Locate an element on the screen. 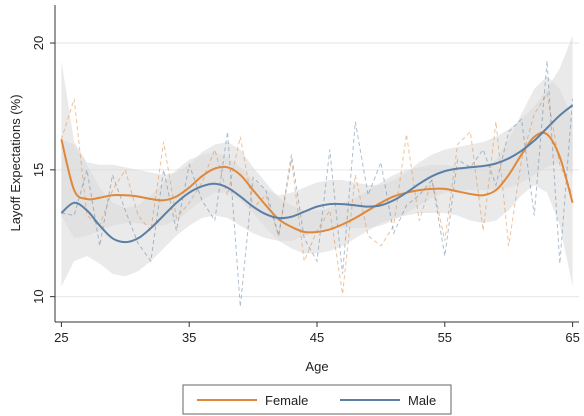 The height and width of the screenshot is (416, 584). x-tick-label-55: 55 is located at coordinates (445, 337).